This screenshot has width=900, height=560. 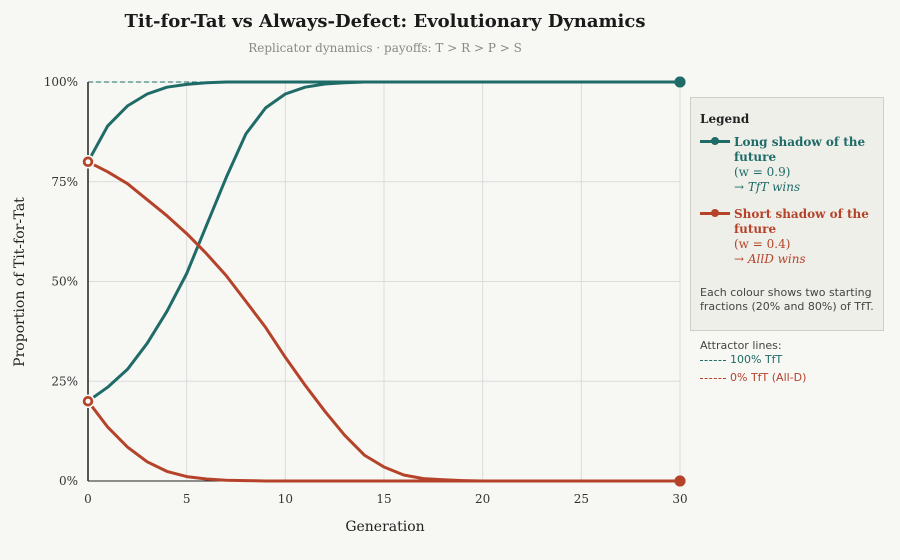 What do you see at coordinates (725, 119) in the screenshot?
I see `legend-title: Legend` at bounding box center [725, 119].